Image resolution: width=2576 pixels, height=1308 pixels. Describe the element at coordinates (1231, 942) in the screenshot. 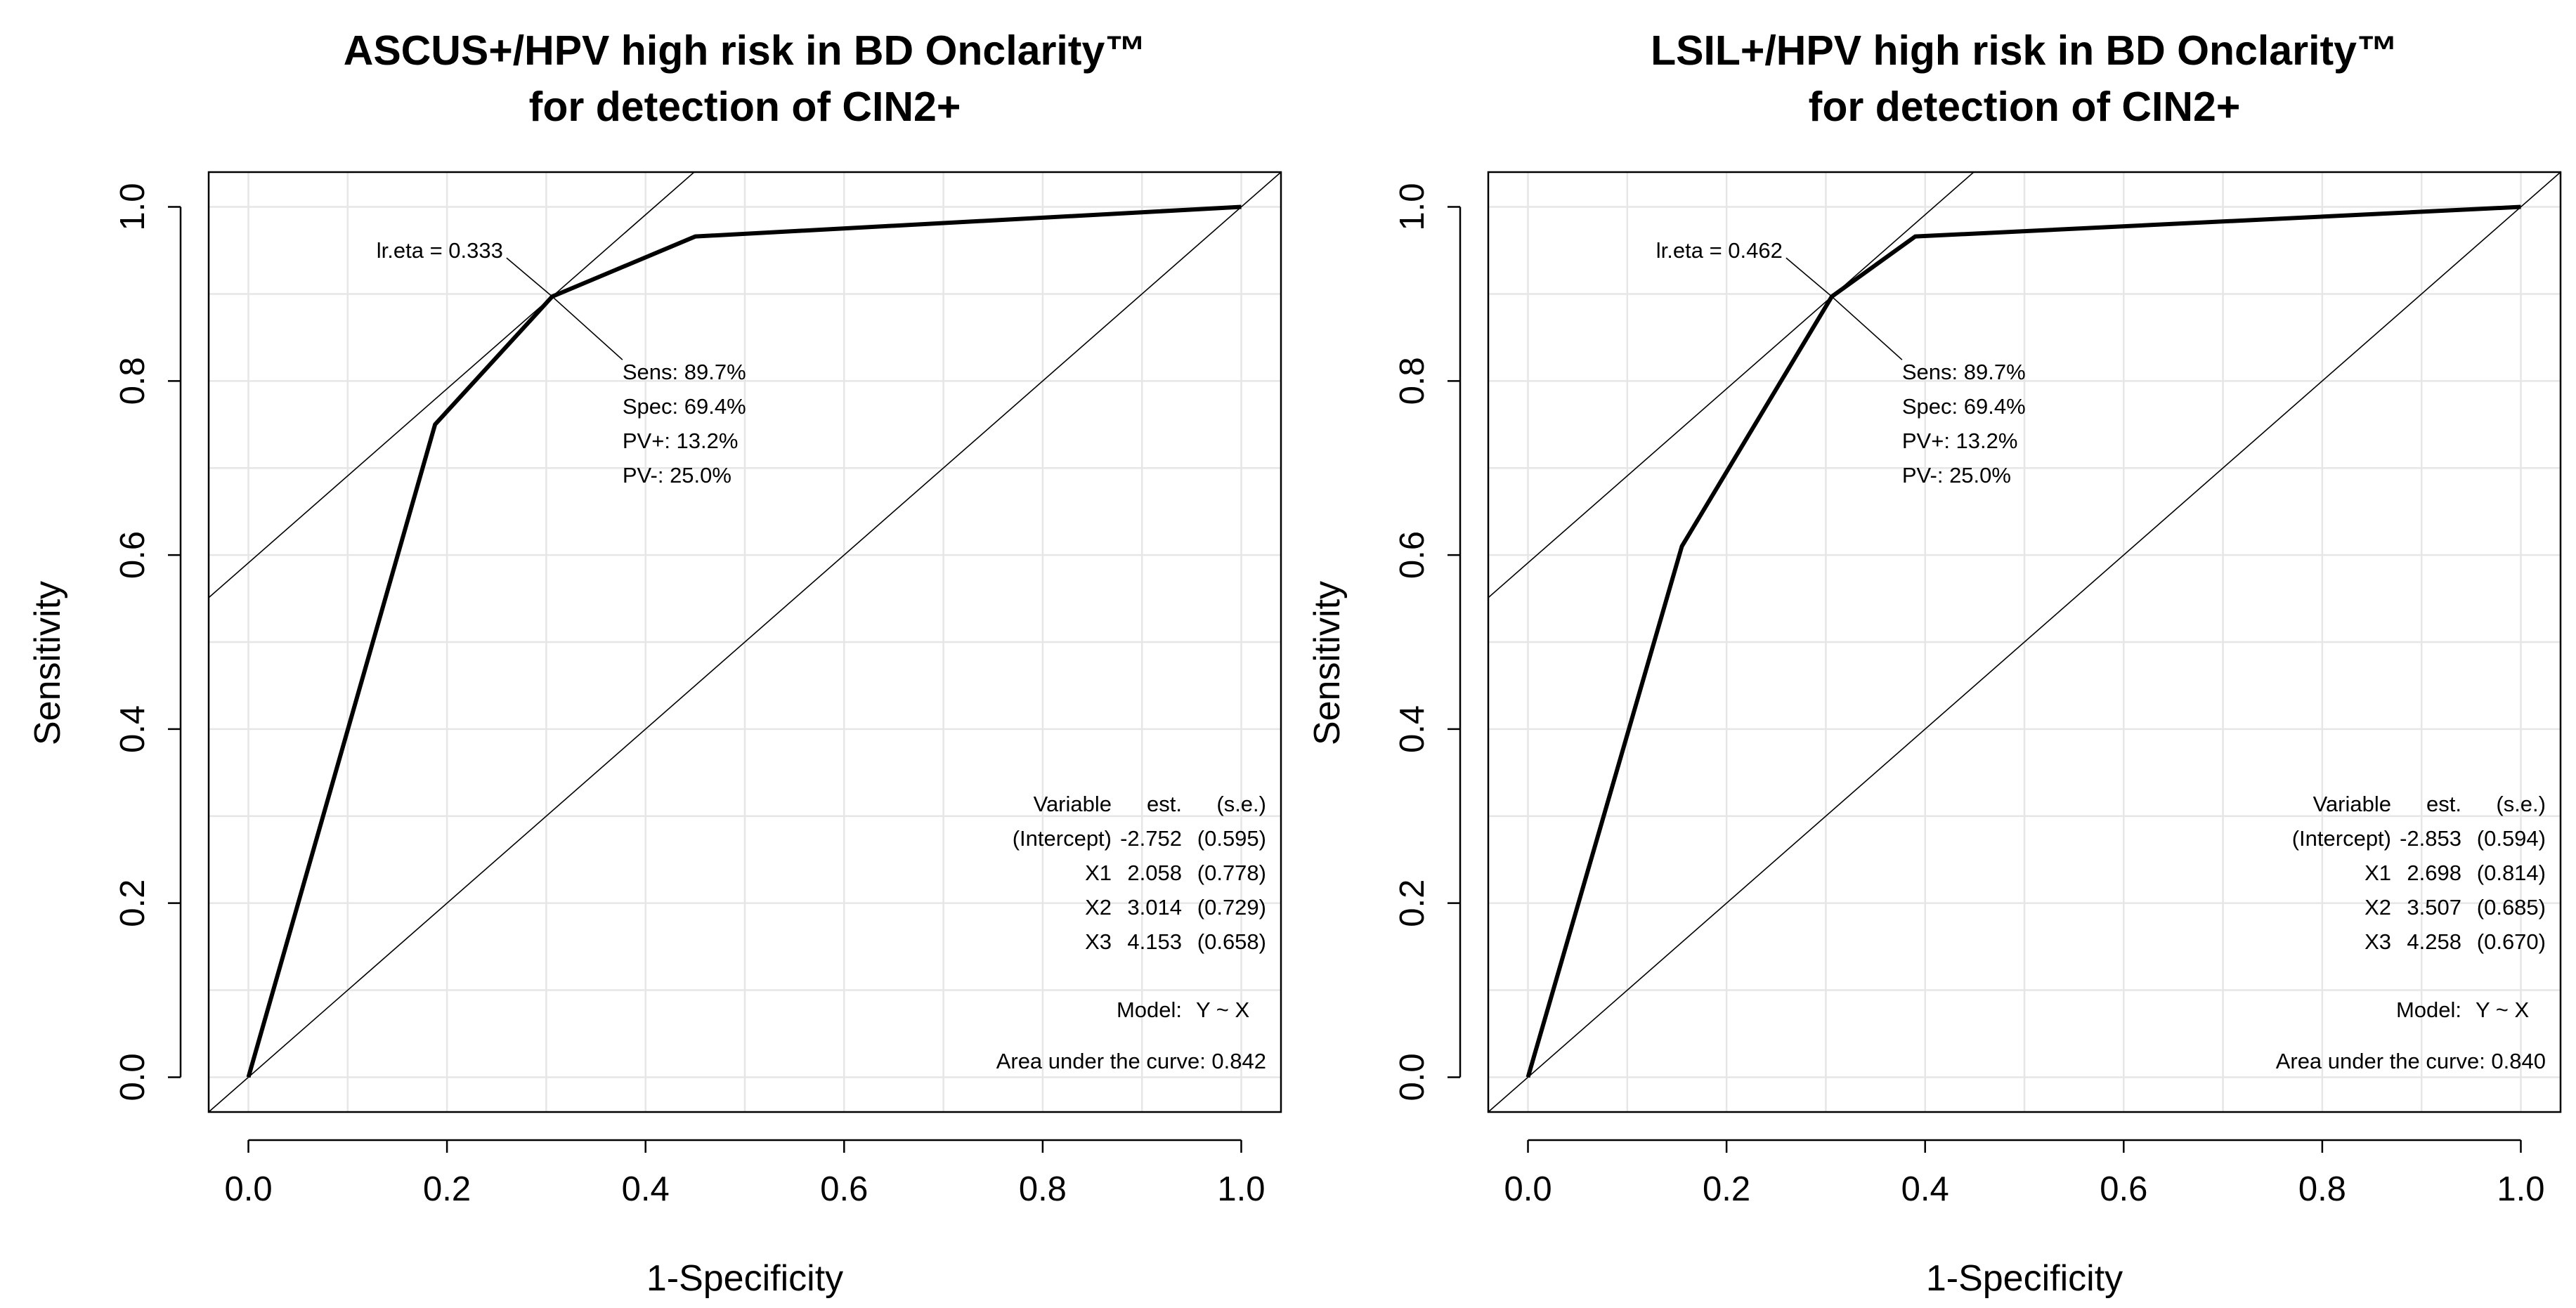

I see `coef-table-cell: (0.658)` at that location.